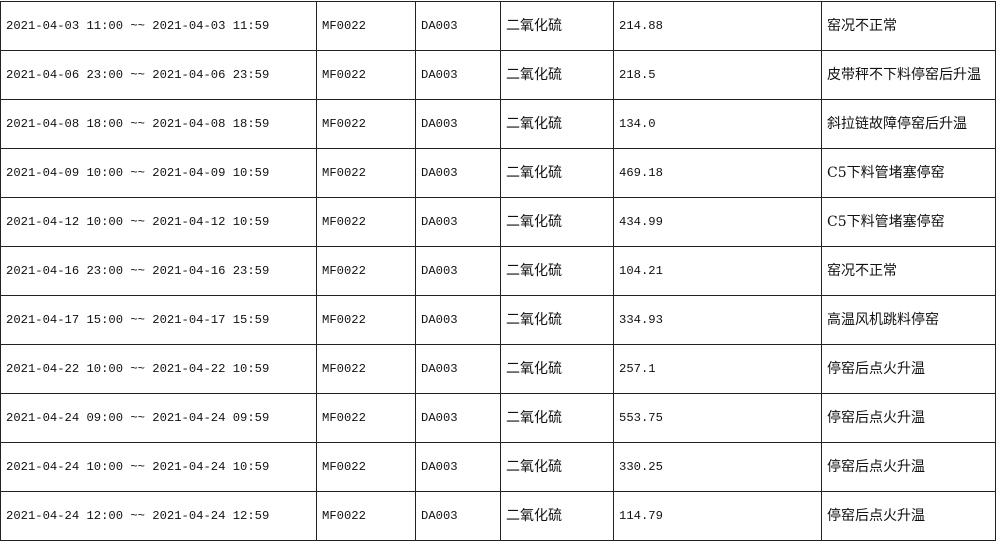 This screenshot has width=1000, height=547. I want to click on time-period-cell: 2021-04-16 23:00 ~~ 2021-04-16 23:59, so click(158, 271).